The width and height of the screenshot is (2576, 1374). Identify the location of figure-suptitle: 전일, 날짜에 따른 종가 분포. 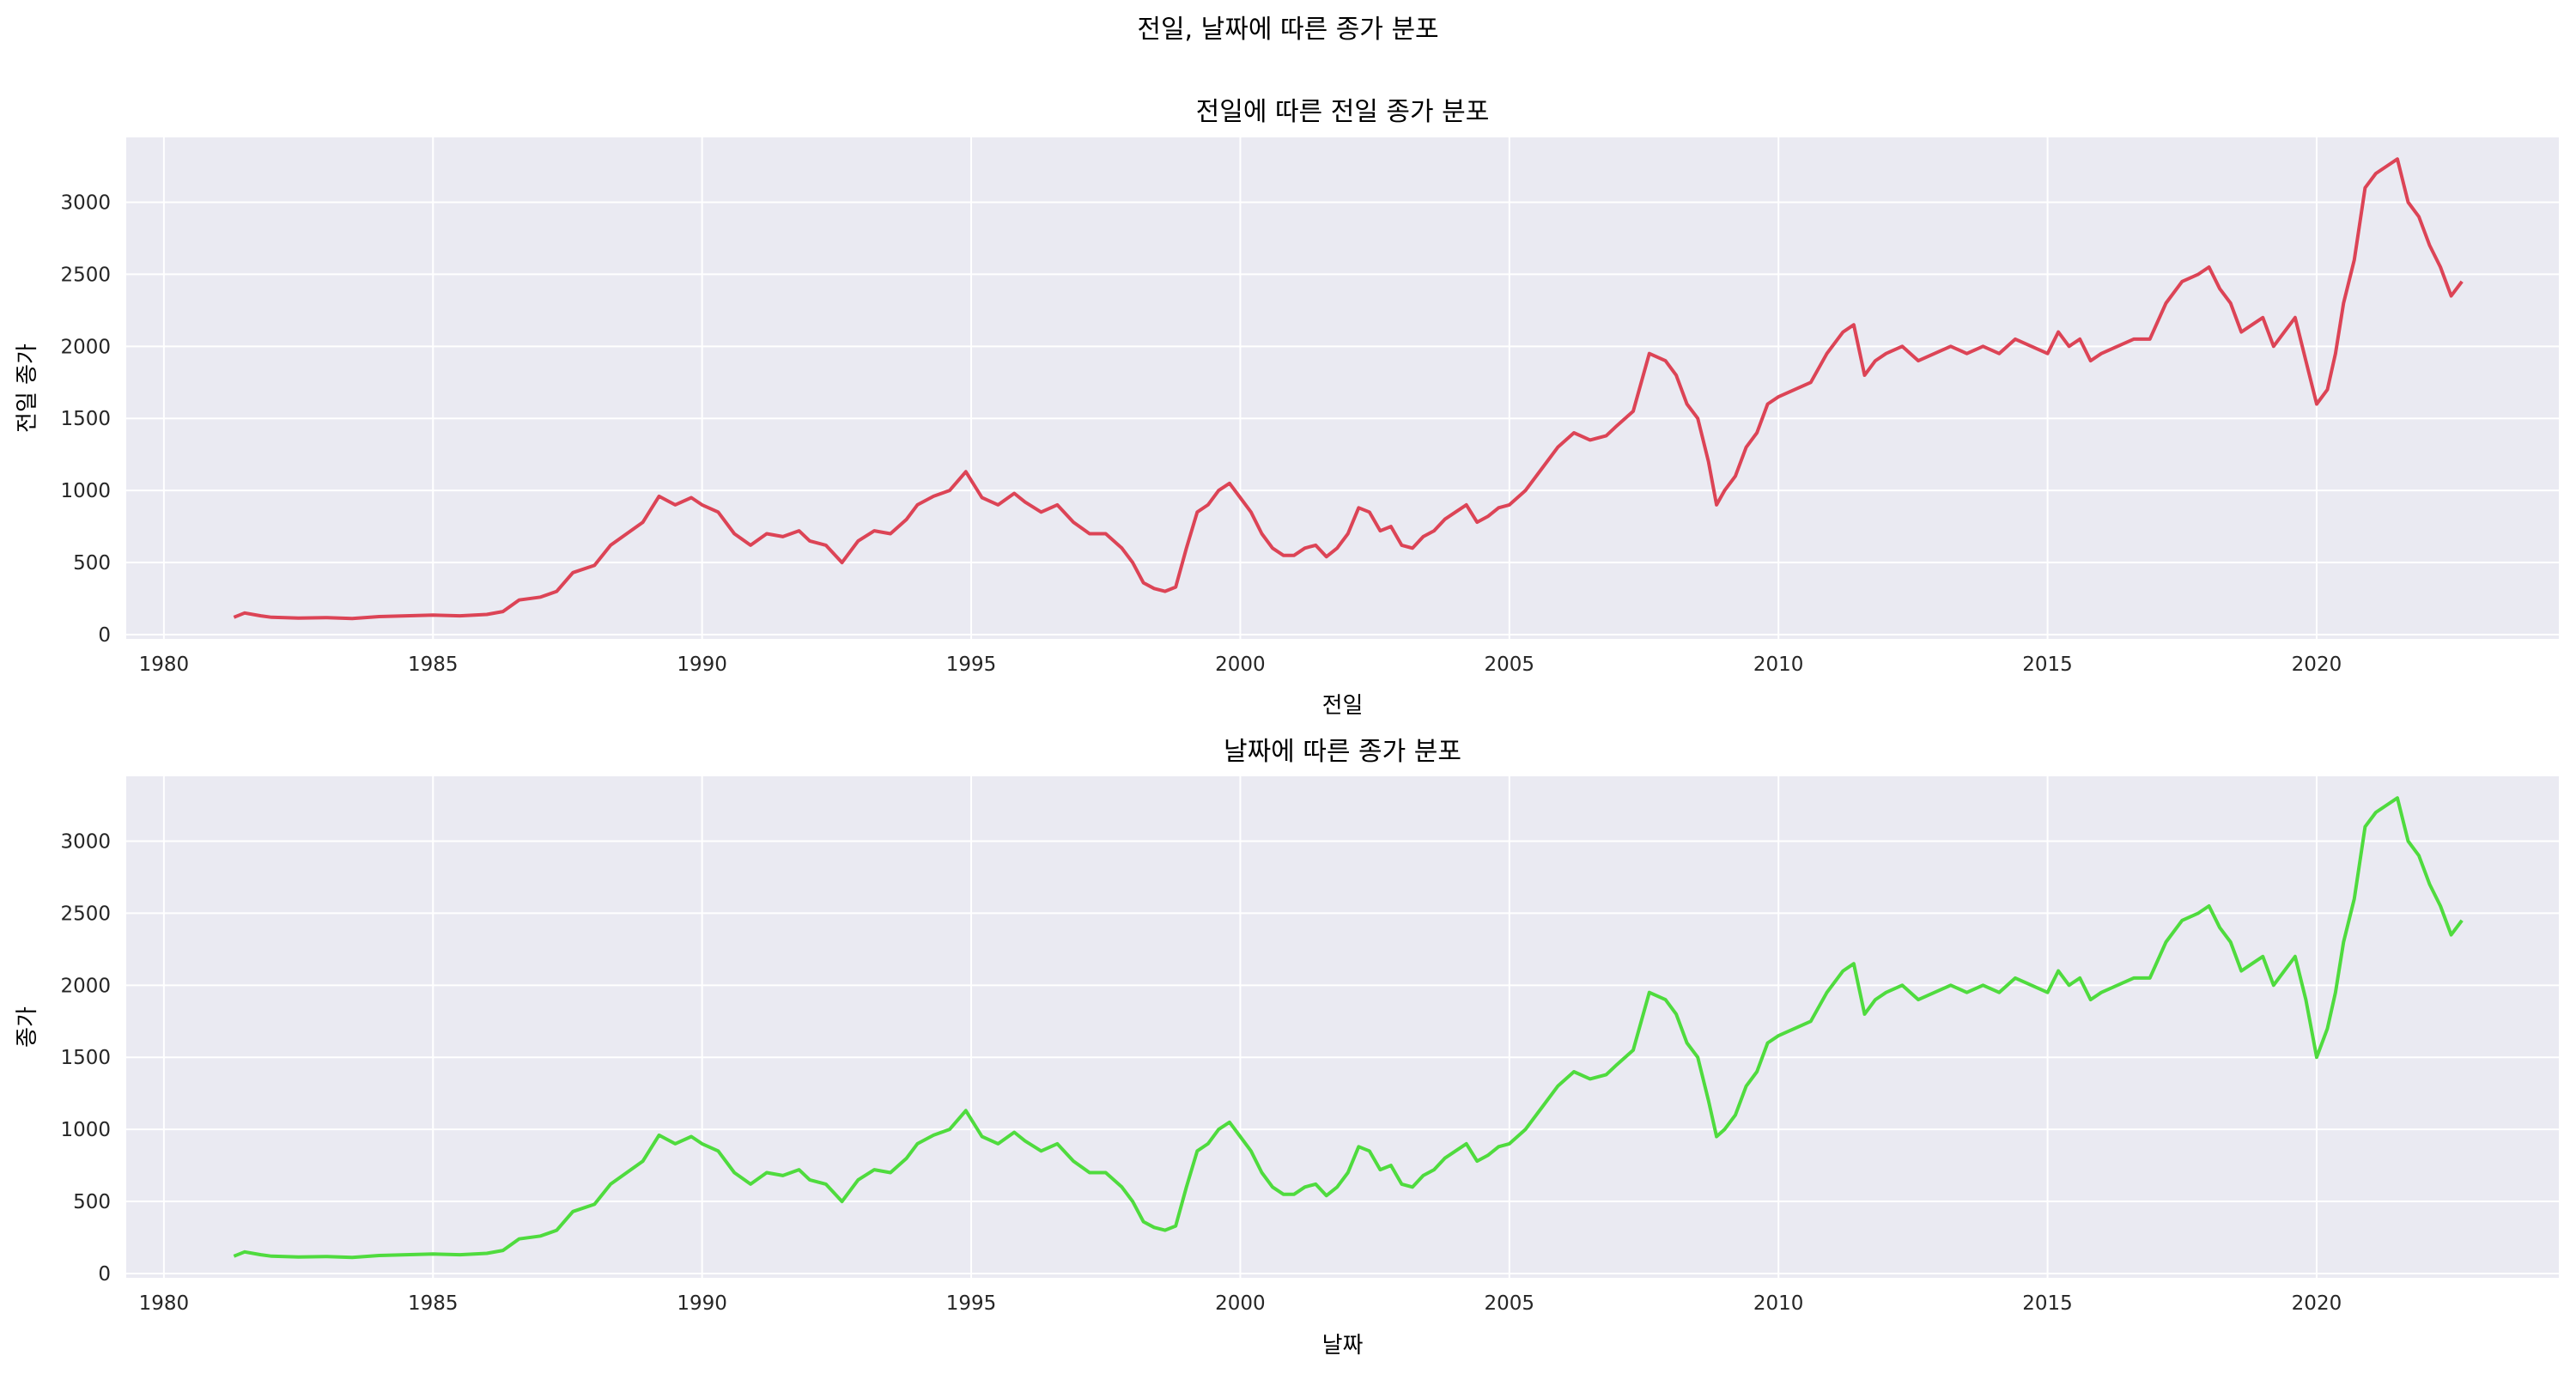
(1287, 30).